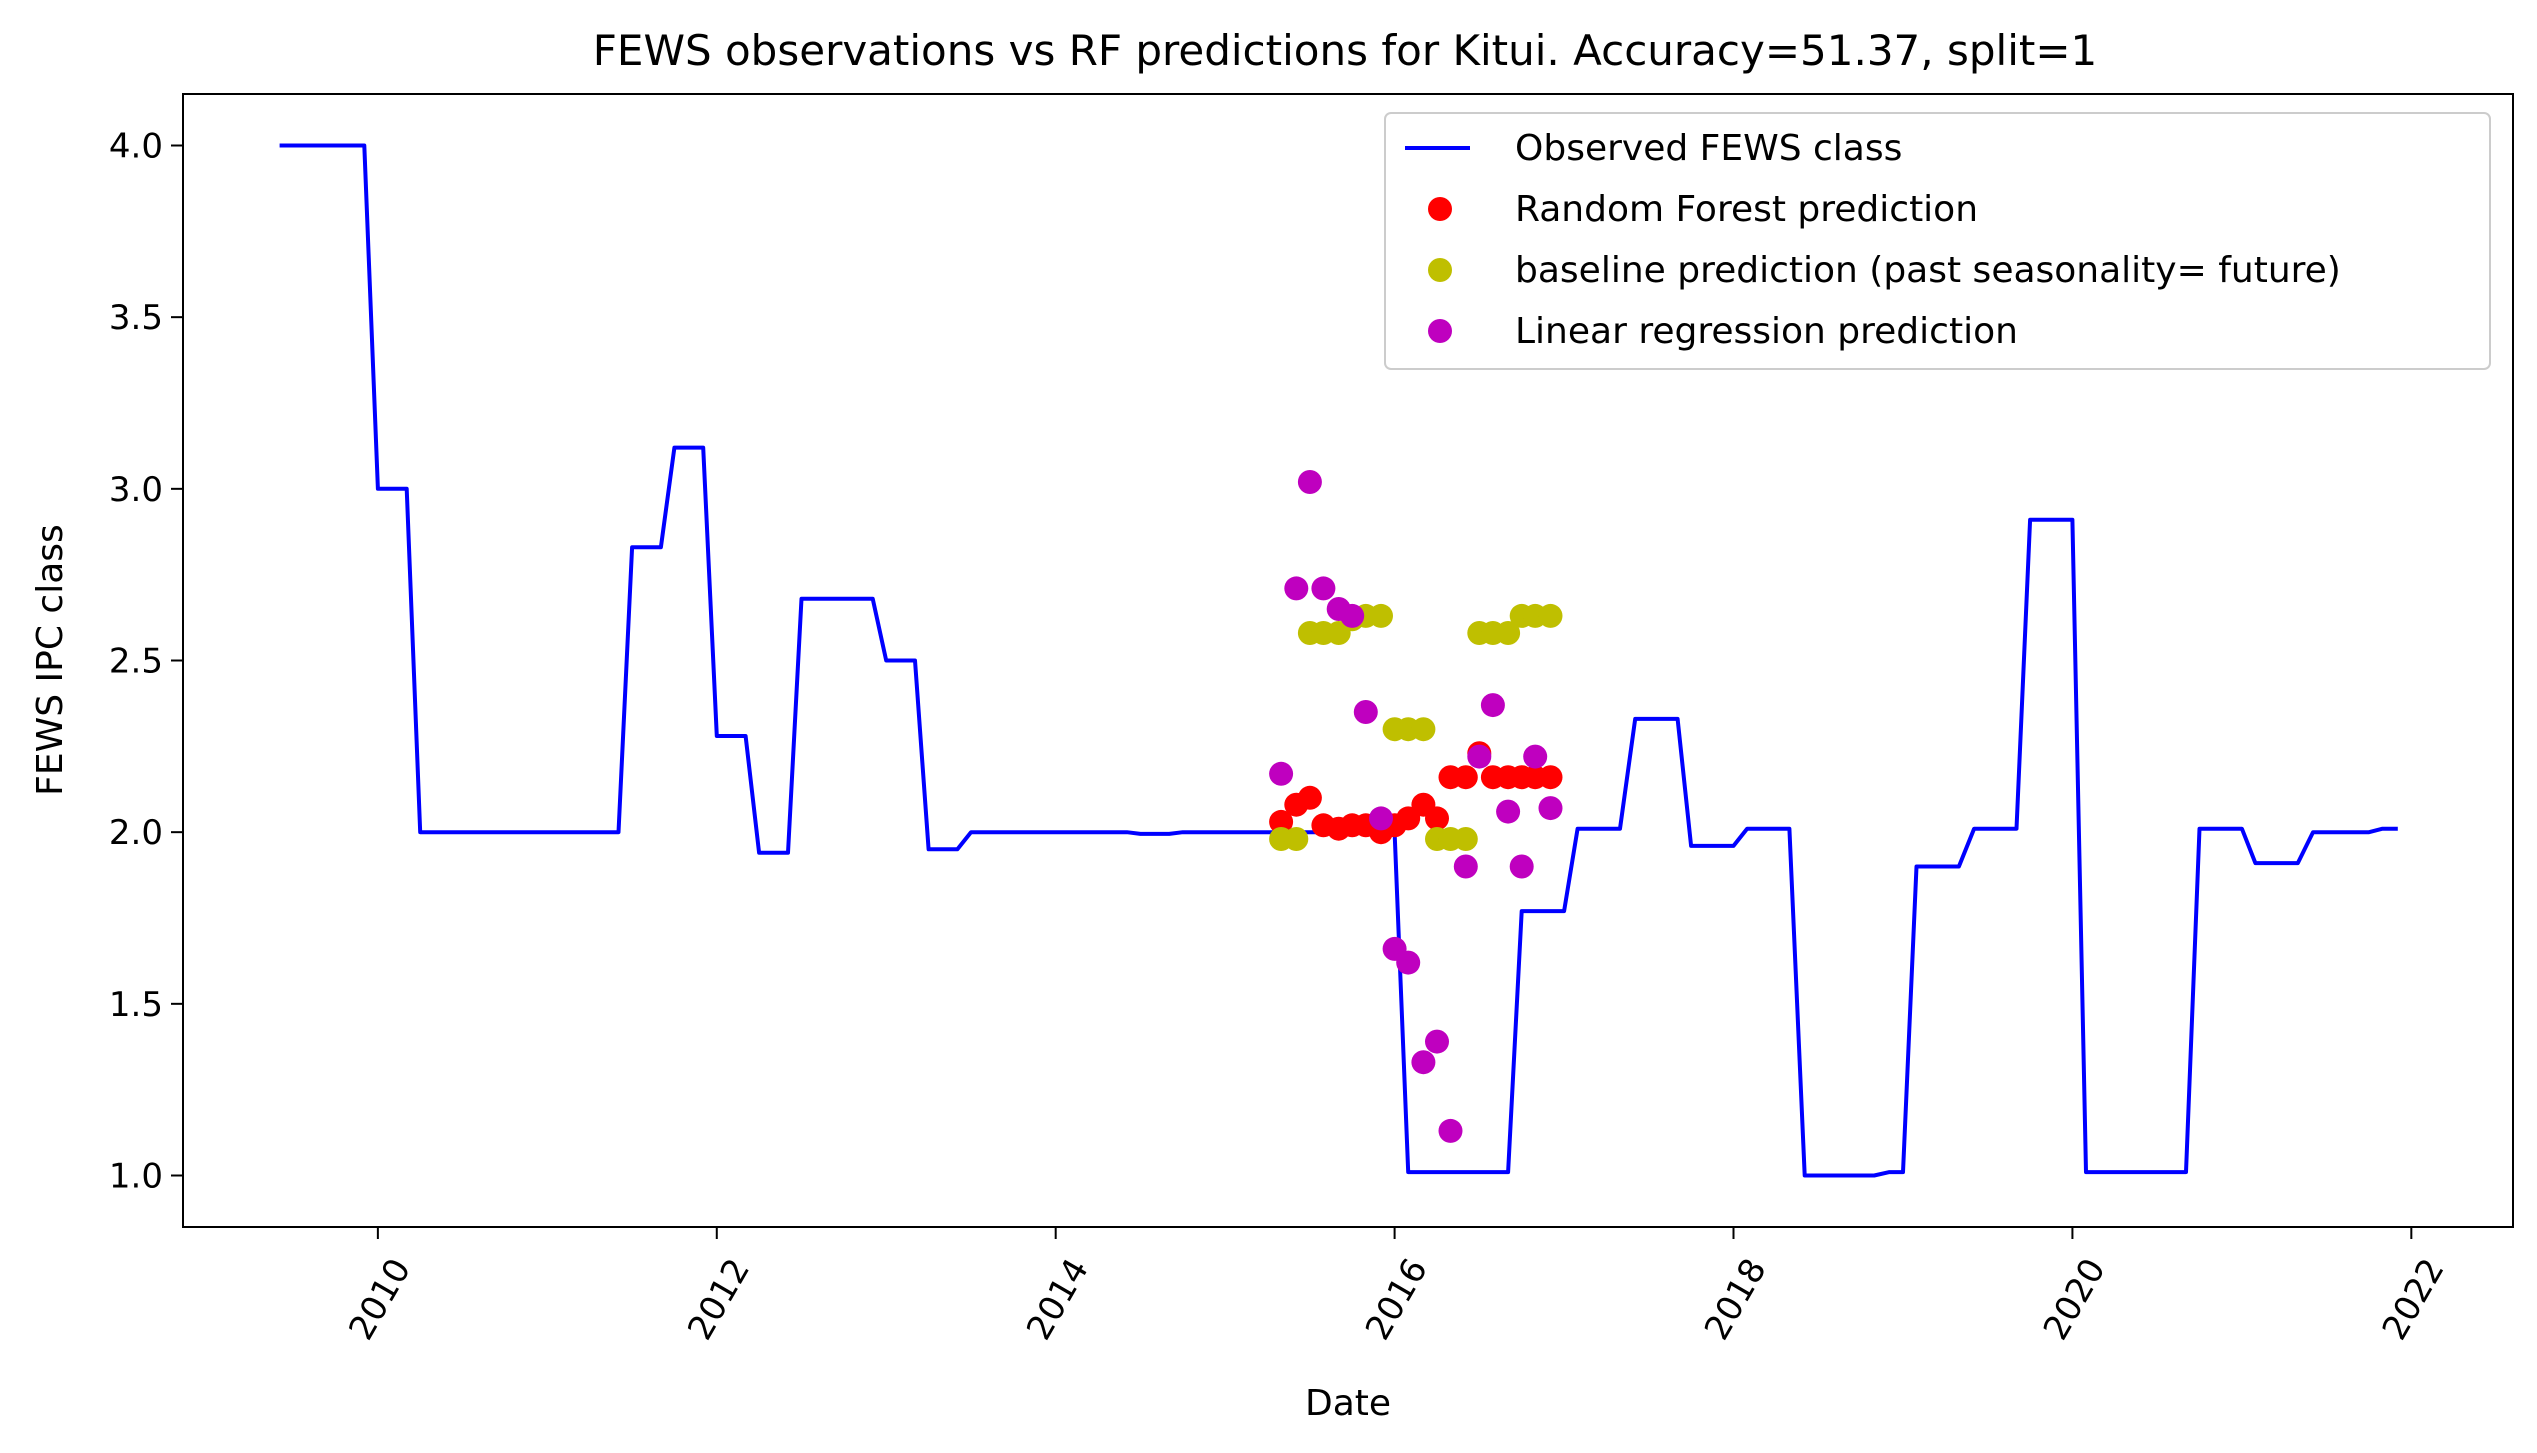 The width and height of the screenshot is (2537, 1453). I want to click on legend-entry-label: Linear regression prediction, so click(1766, 331).